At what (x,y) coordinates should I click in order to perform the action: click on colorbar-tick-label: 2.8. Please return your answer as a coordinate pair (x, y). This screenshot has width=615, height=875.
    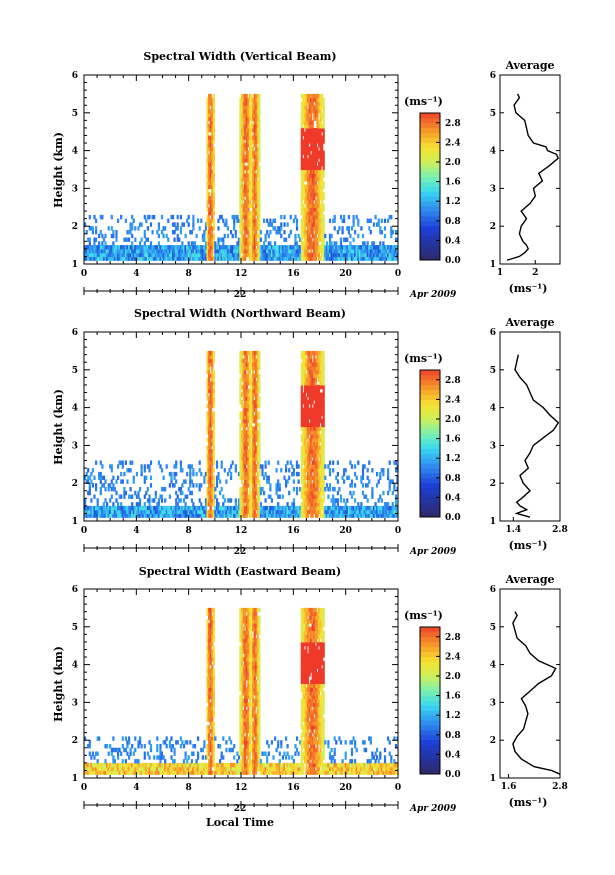
    Looking at the image, I should click on (453, 381).